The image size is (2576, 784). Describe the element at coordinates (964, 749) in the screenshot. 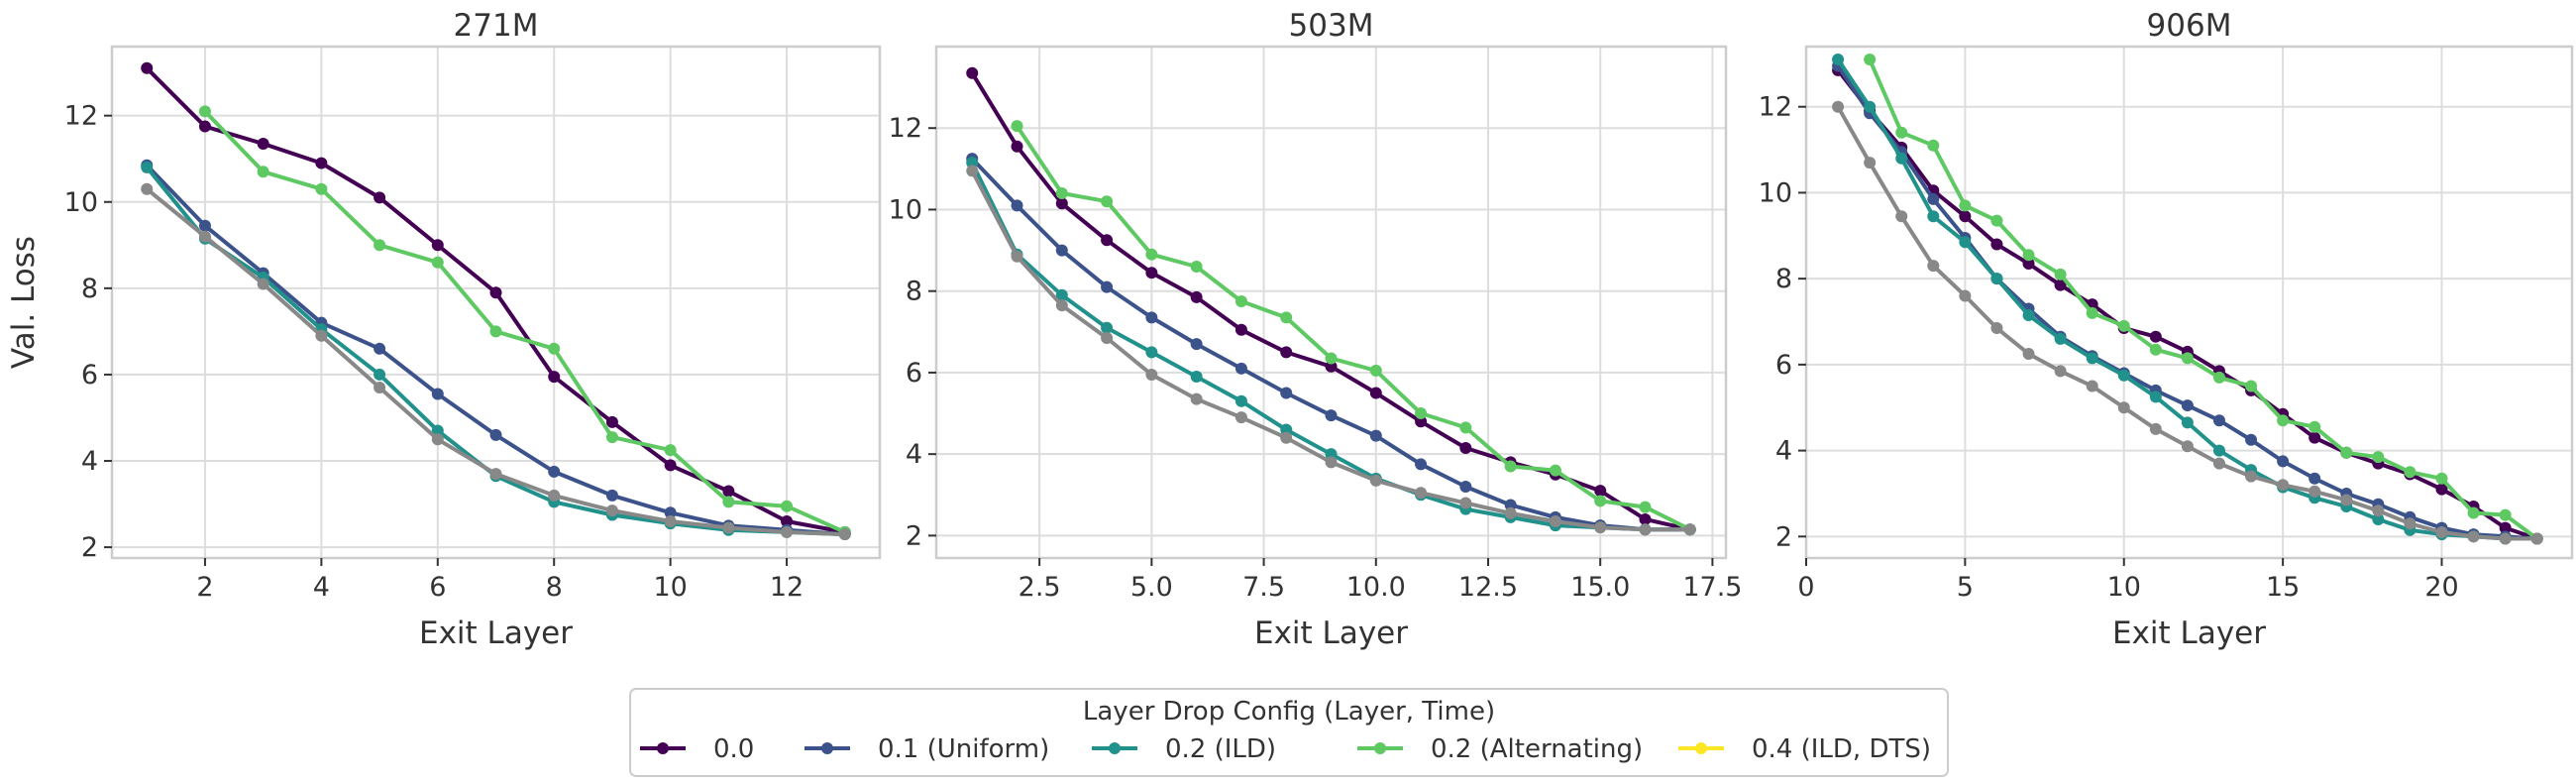

I see `legend-label: 0.1 (Uniform)` at that location.